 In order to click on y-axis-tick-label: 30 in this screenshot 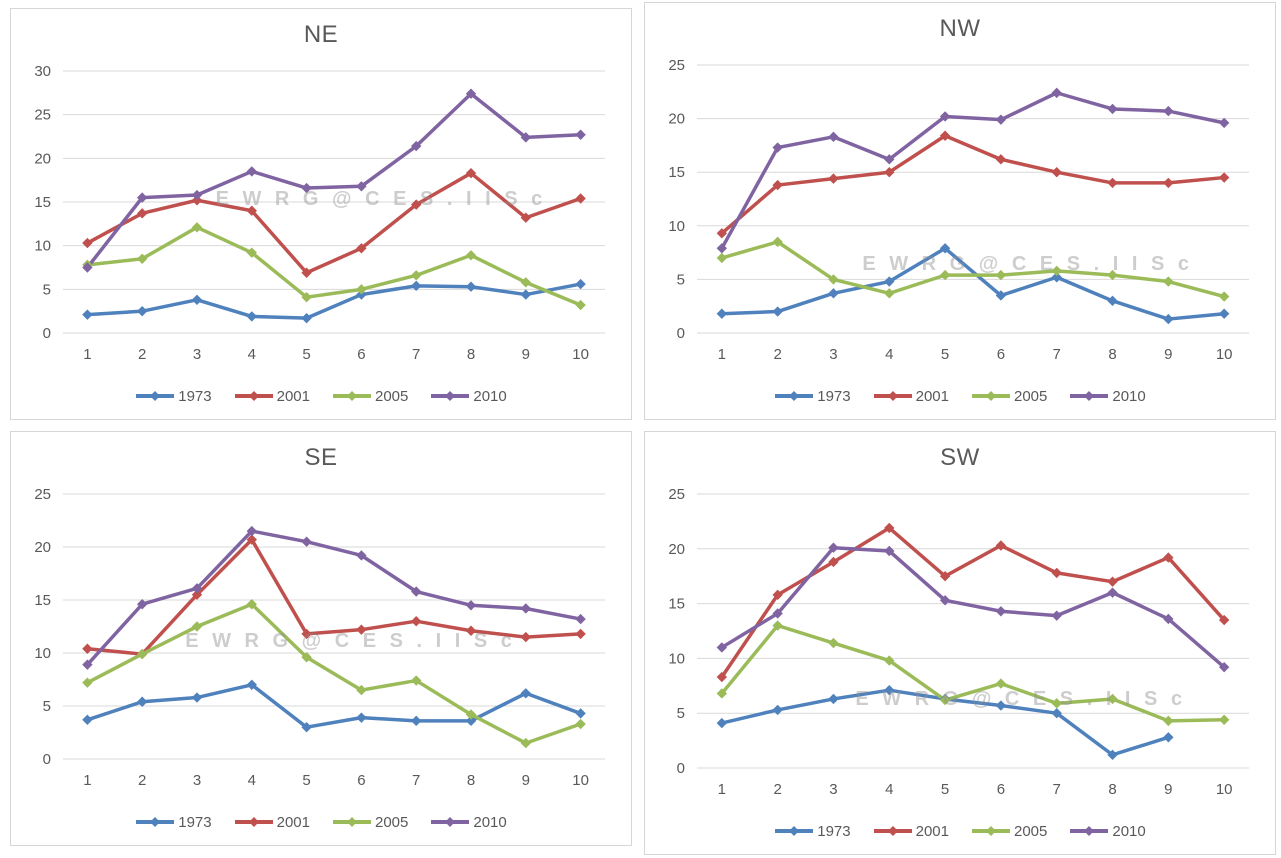, I will do `click(42, 71)`.